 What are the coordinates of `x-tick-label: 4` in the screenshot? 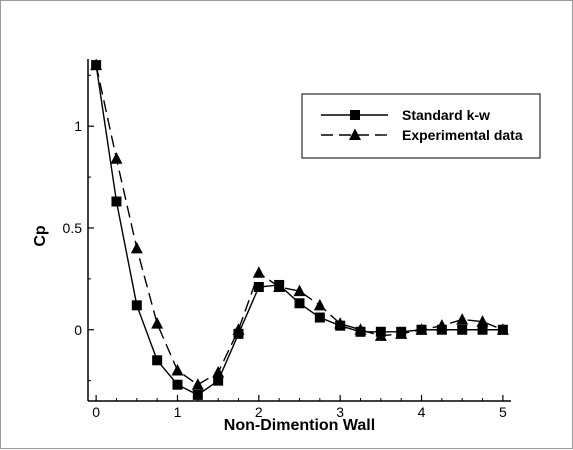 It's located at (422, 412).